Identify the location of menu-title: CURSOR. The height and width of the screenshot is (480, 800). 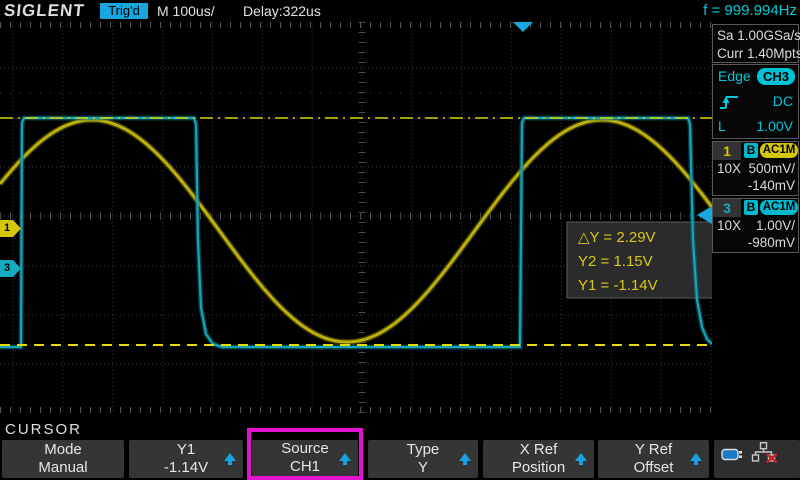
(44, 429).